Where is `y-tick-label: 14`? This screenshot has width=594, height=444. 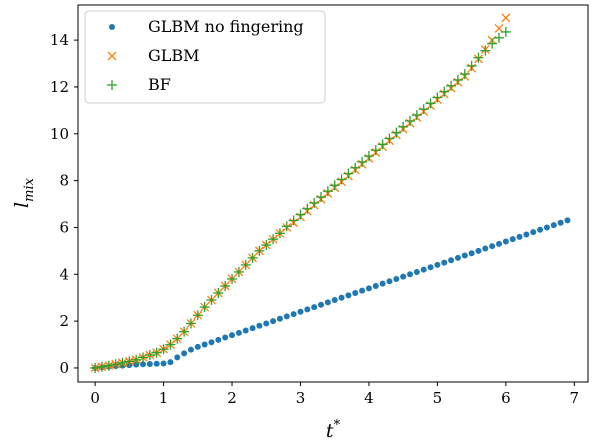 y-tick-label: 14 is located at coordinates (59, 40).